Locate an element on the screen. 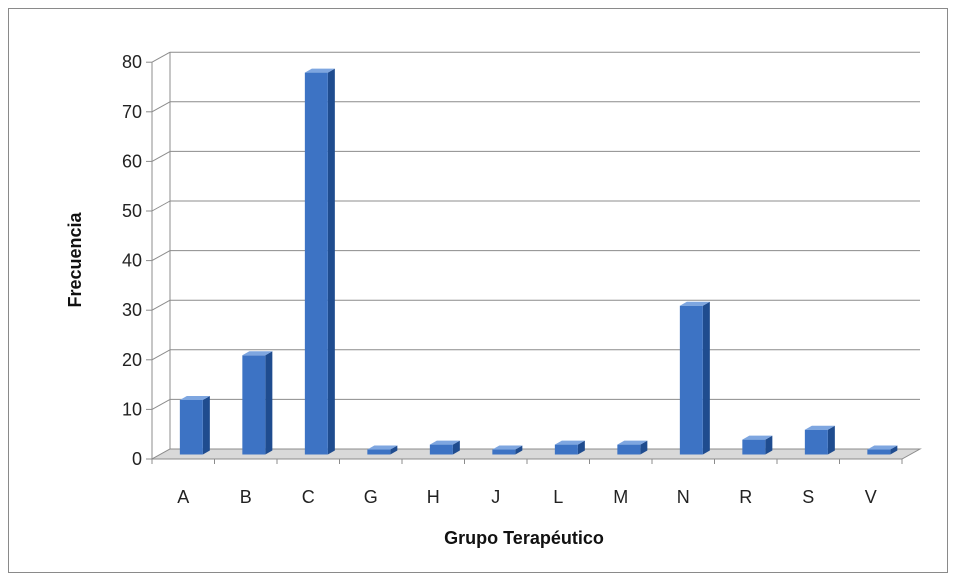 This screenshot has height=581, width=958. y-tick-label: 40 is located at coordinates (132, 261).